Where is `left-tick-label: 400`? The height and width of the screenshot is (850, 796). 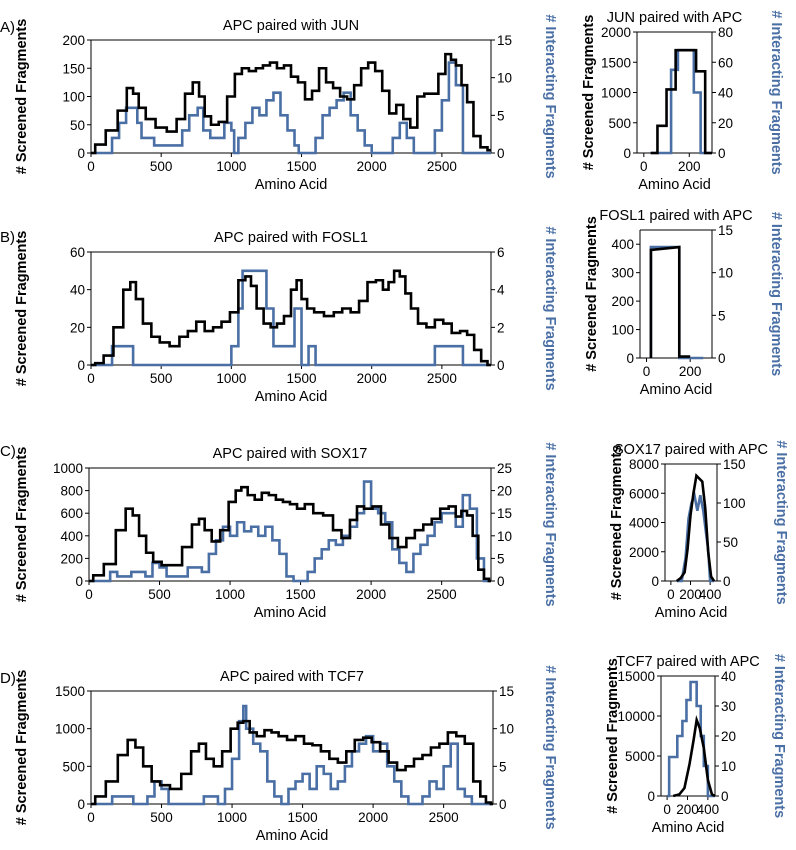 left-tick-label: 400 is located at coordinates (622, 244).